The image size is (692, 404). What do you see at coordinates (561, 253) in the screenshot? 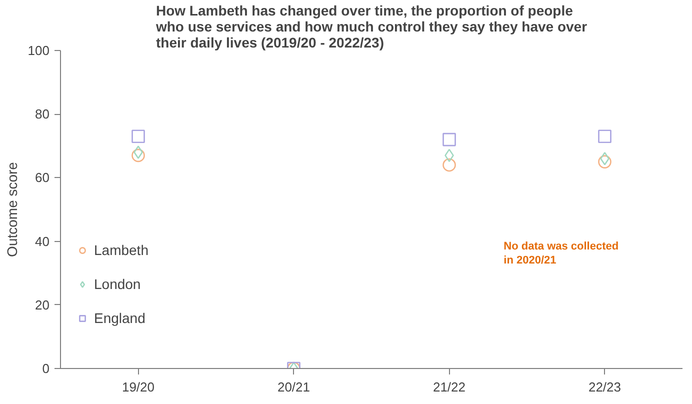
I see `annotation: No data was collected in 2020/21` at bounding box center [561, 253].